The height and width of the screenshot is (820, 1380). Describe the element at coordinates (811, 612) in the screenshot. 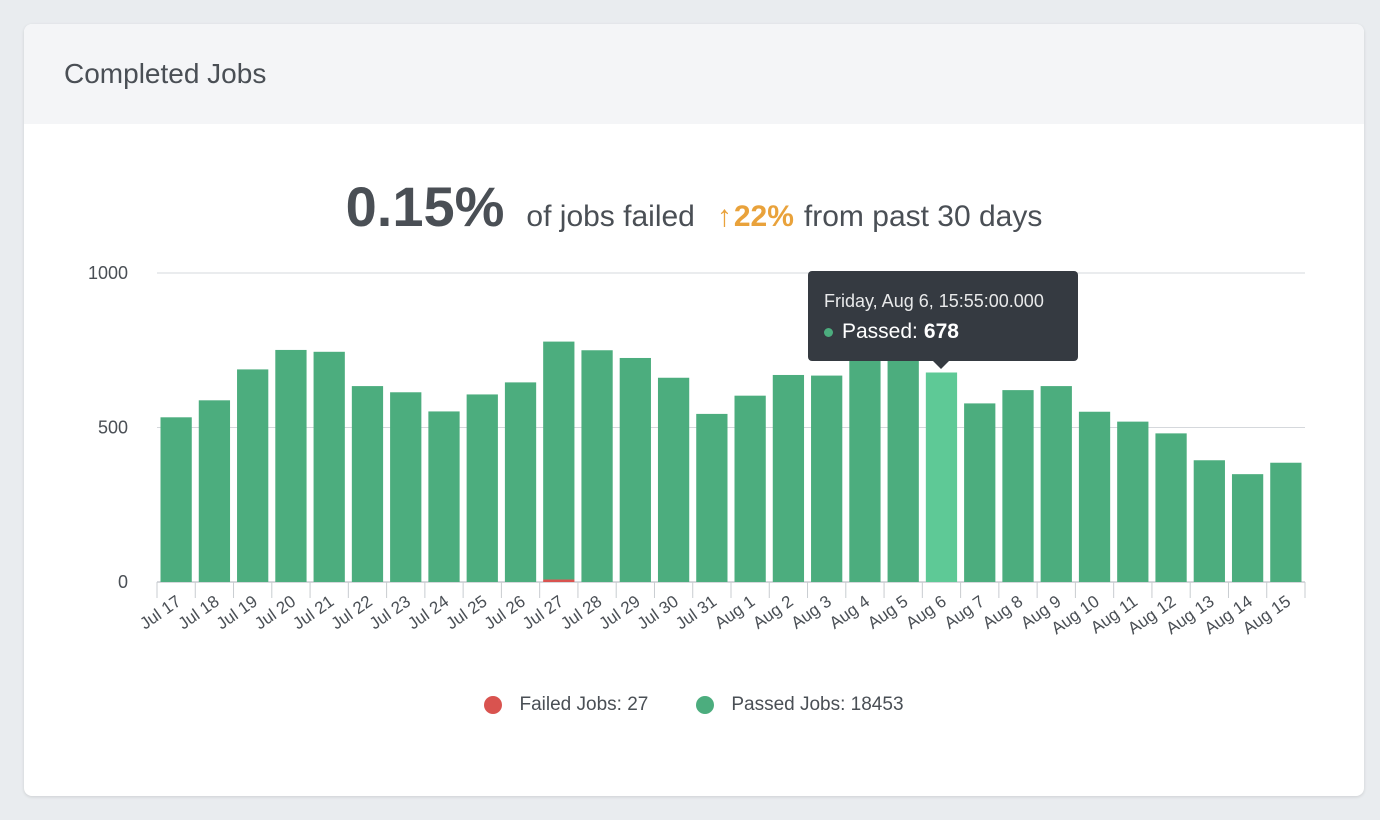

I see `x-tick-label: Aug 3` at that location.